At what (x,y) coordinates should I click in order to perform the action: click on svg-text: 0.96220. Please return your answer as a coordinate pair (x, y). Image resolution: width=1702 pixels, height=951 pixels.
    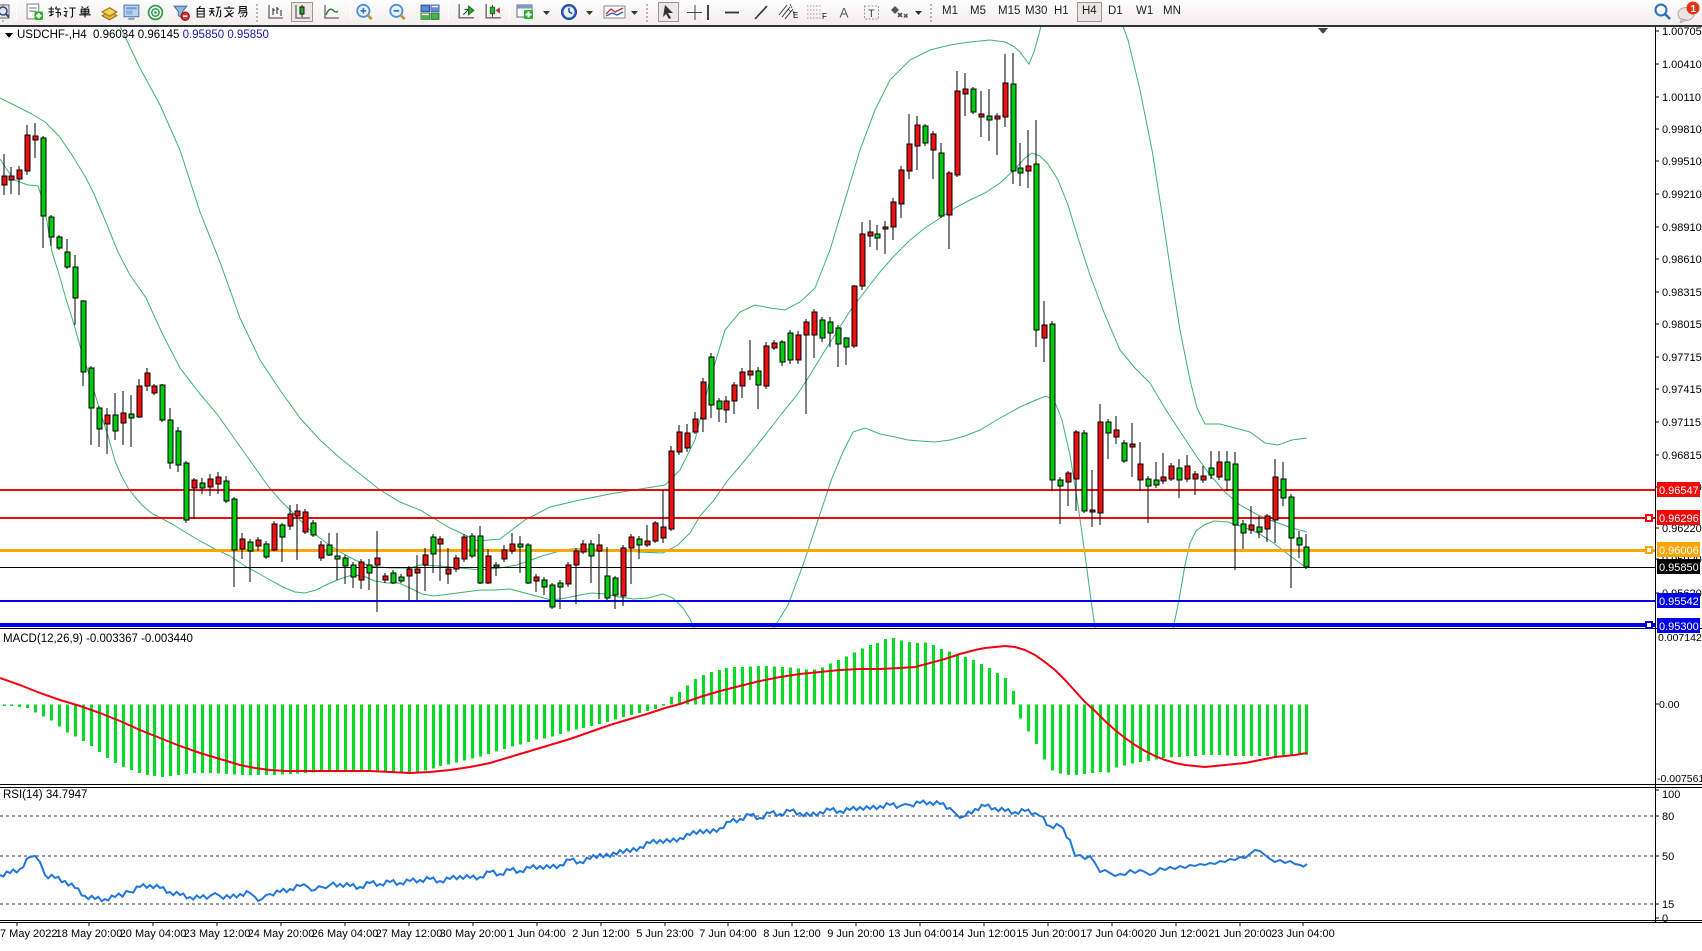
    Looking at the image, I should click on (1682, 529).